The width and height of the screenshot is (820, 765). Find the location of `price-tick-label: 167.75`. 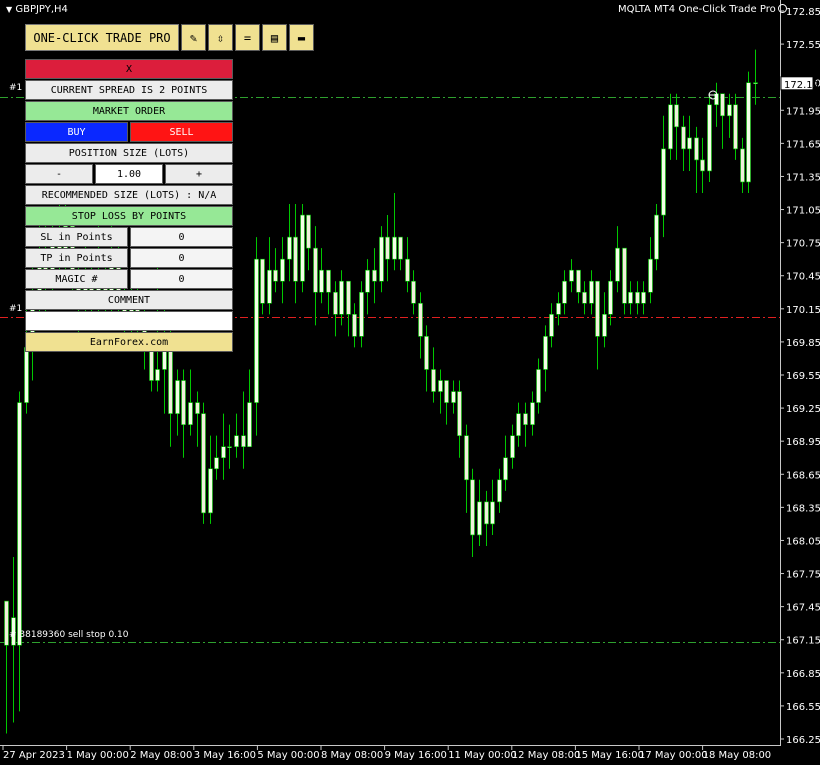

price-tick-label: 167.75 is located at coordinates (803, 575).